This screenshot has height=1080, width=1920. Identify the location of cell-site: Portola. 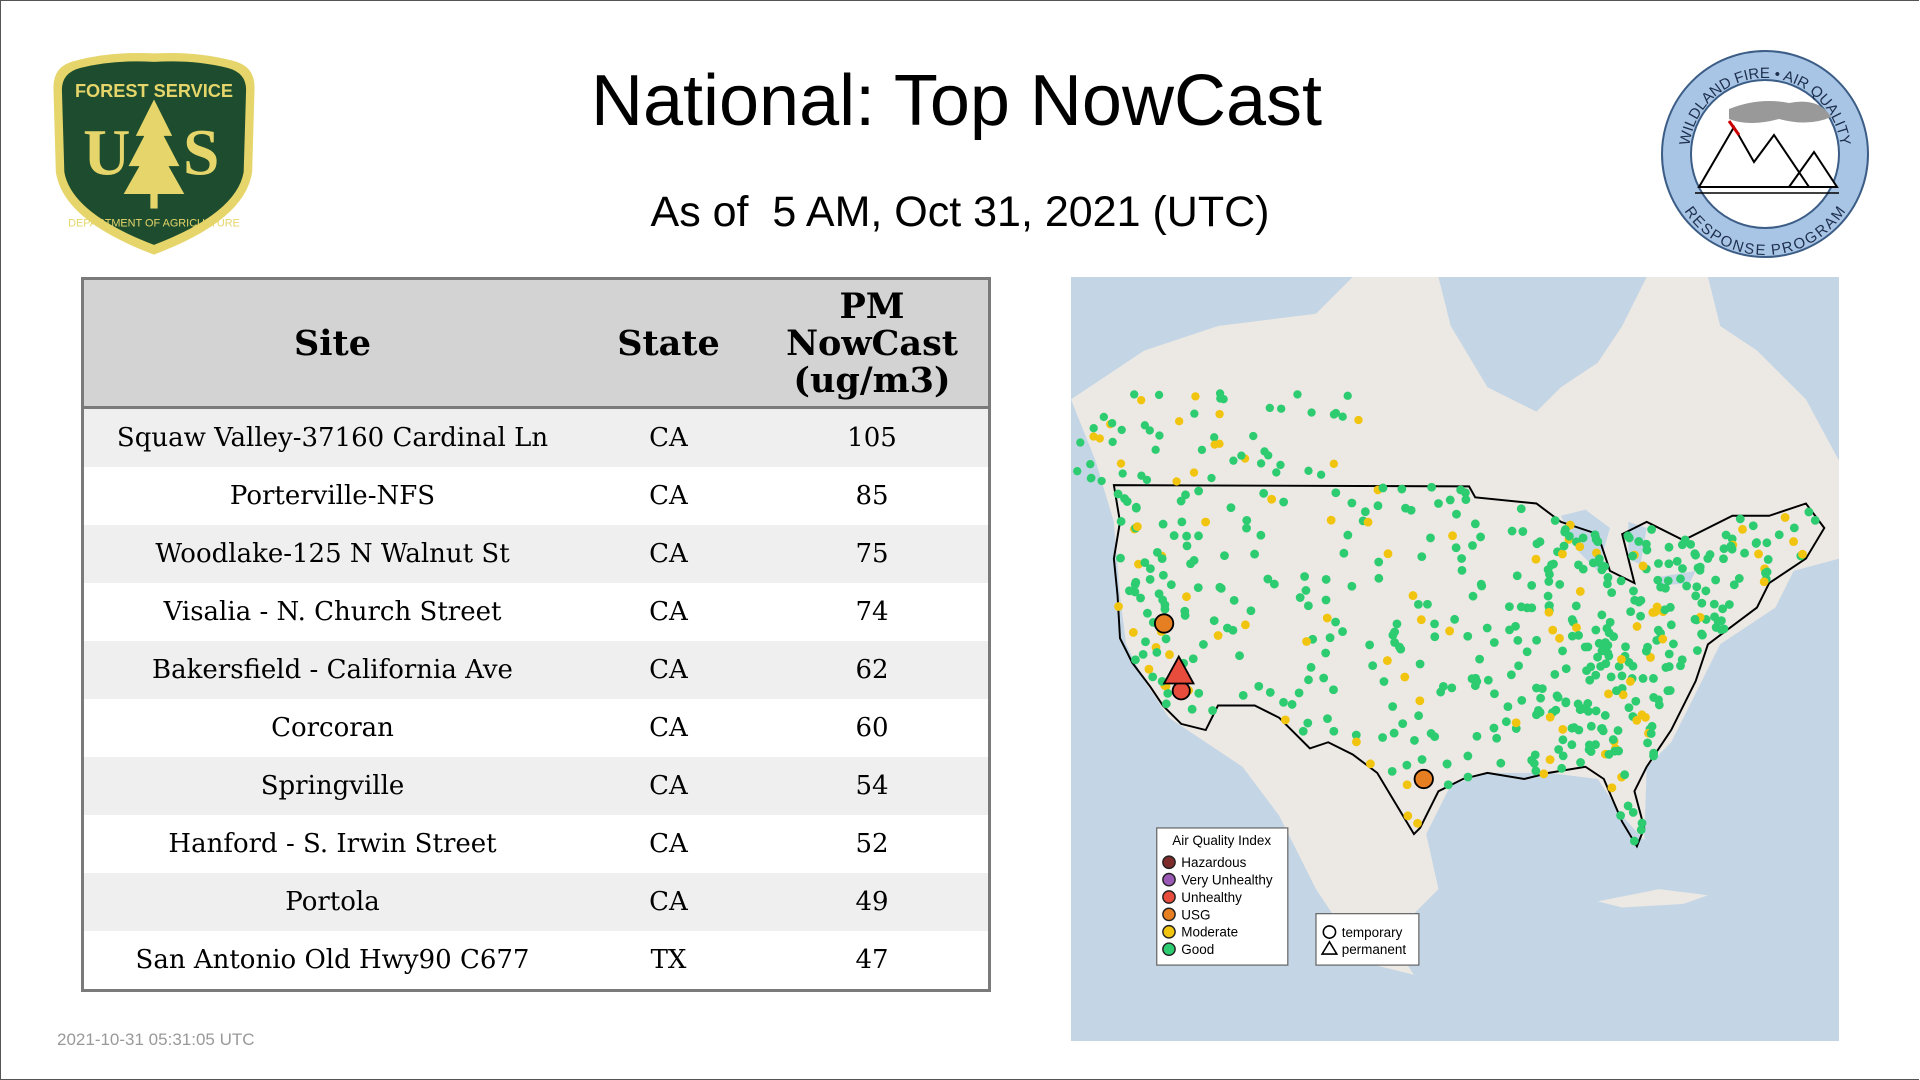
(331, 902).